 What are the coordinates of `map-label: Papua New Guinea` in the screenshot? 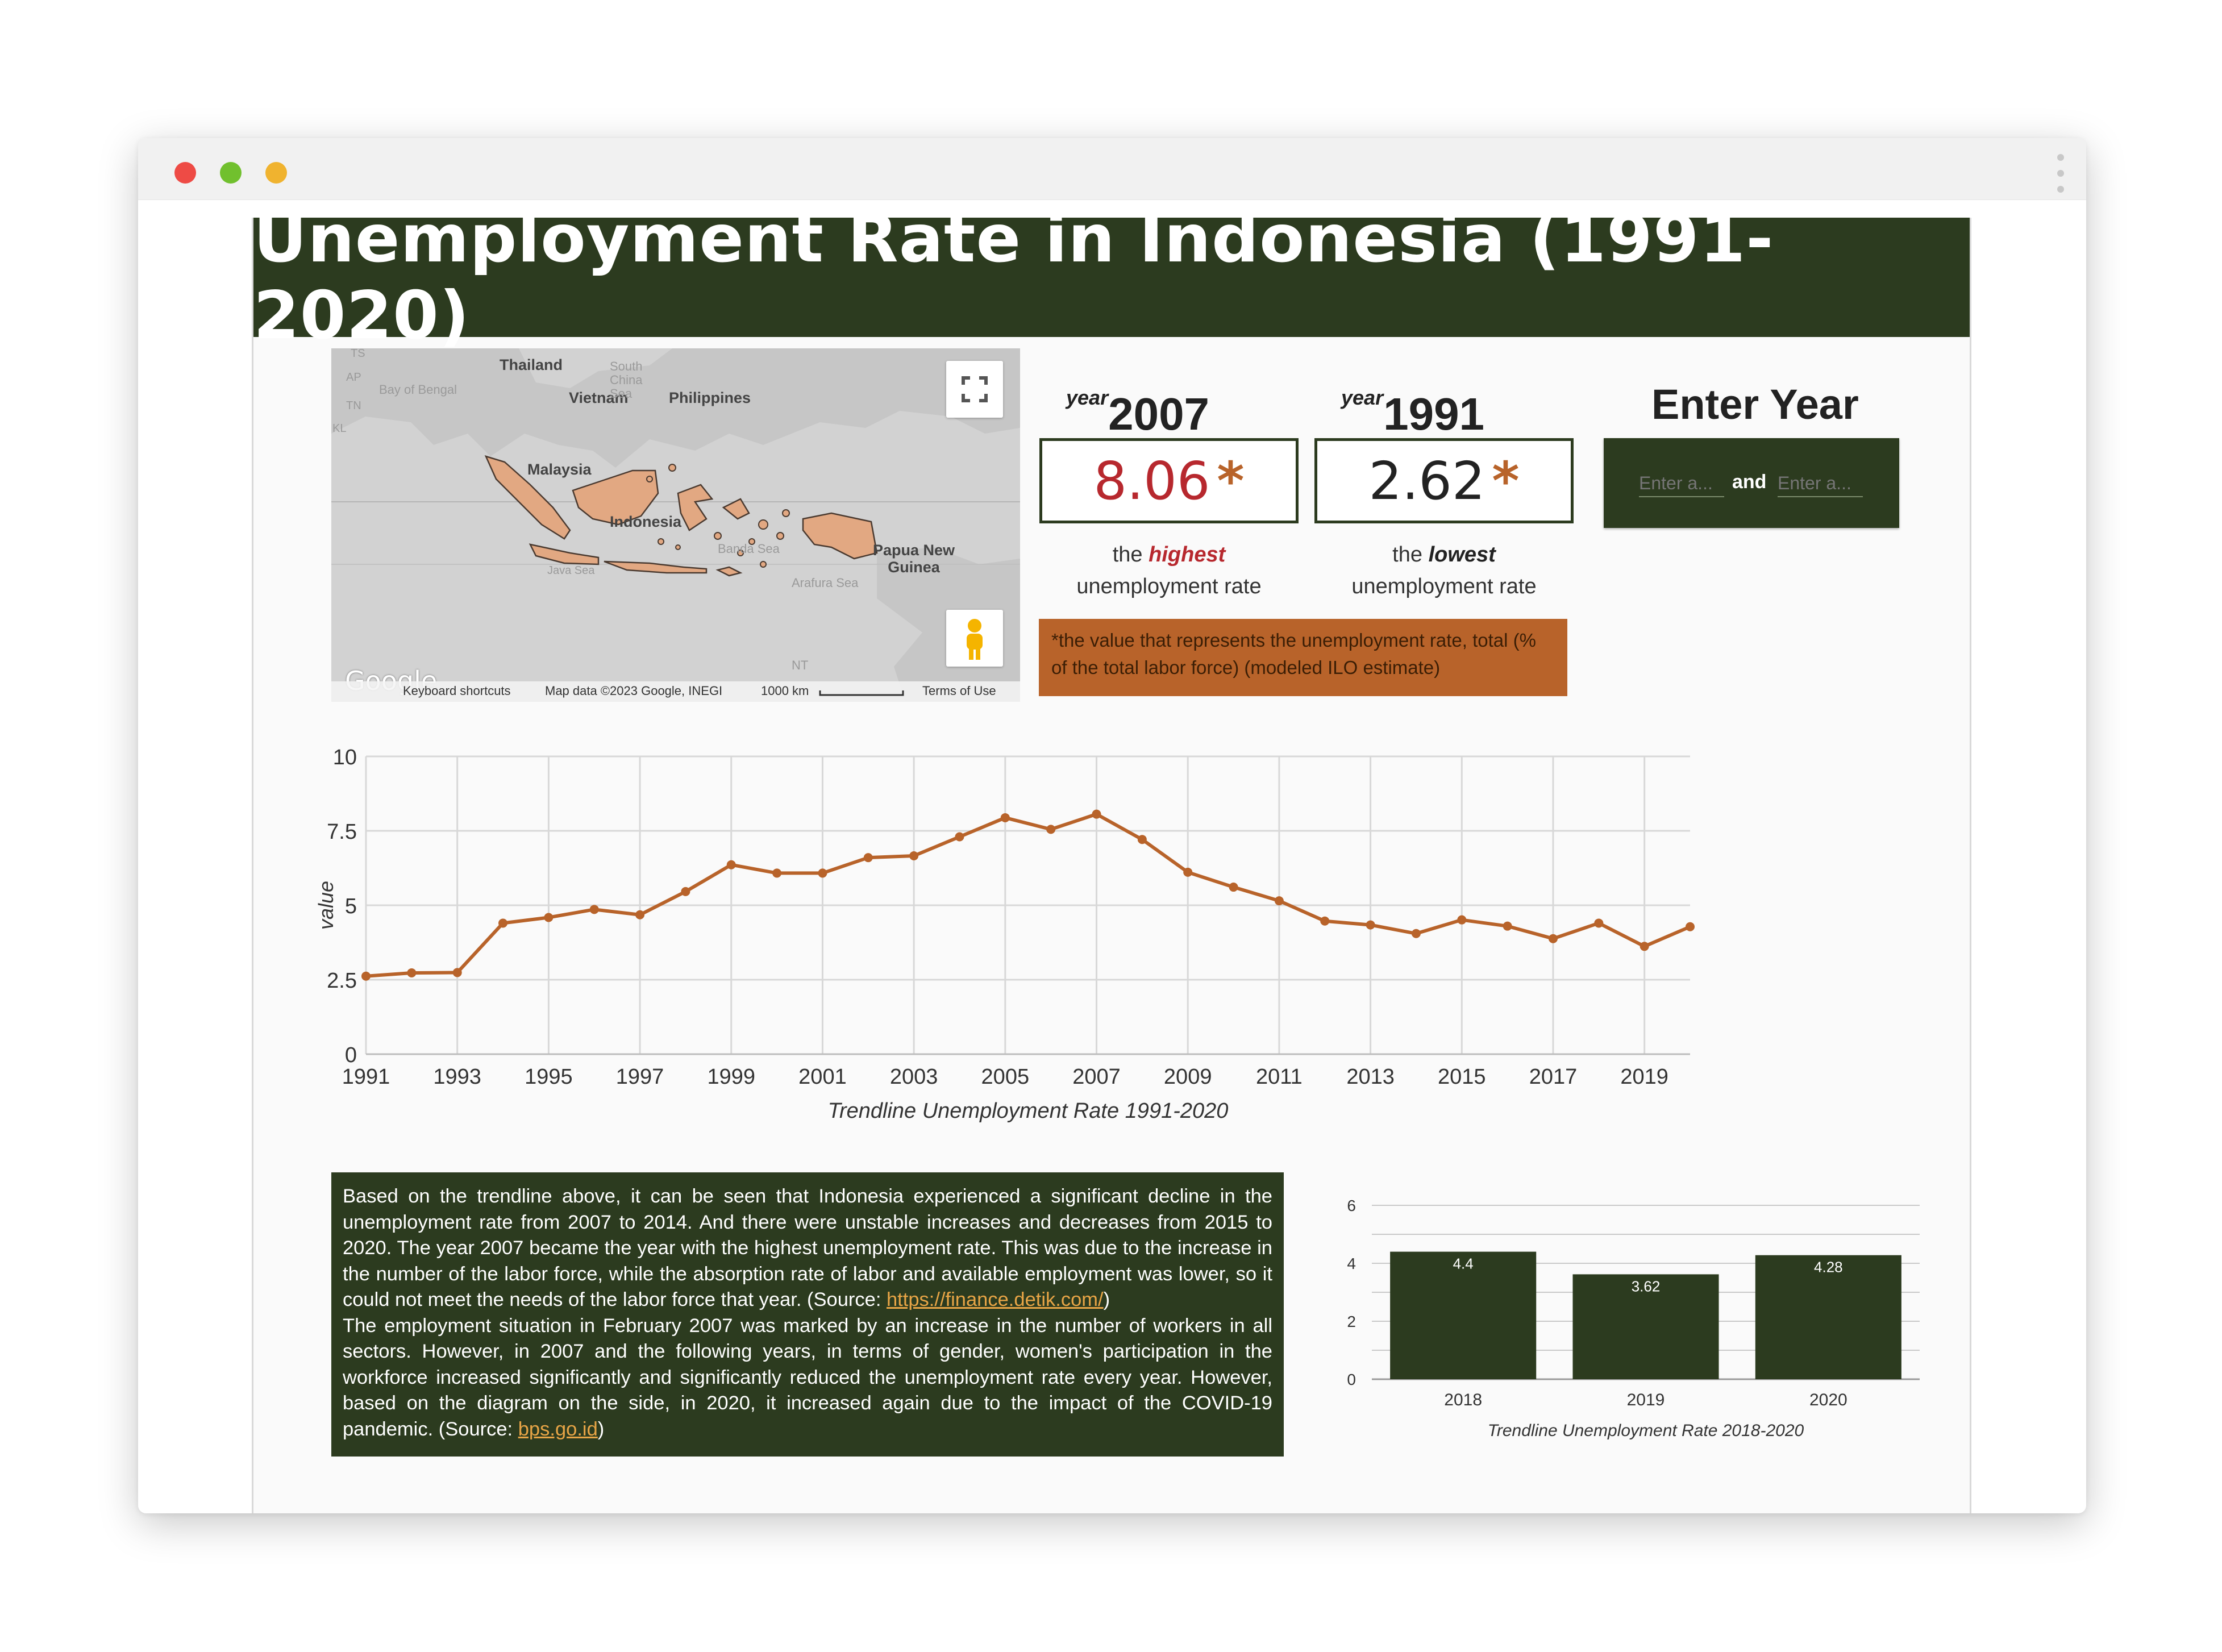 It's located at (913, 559).